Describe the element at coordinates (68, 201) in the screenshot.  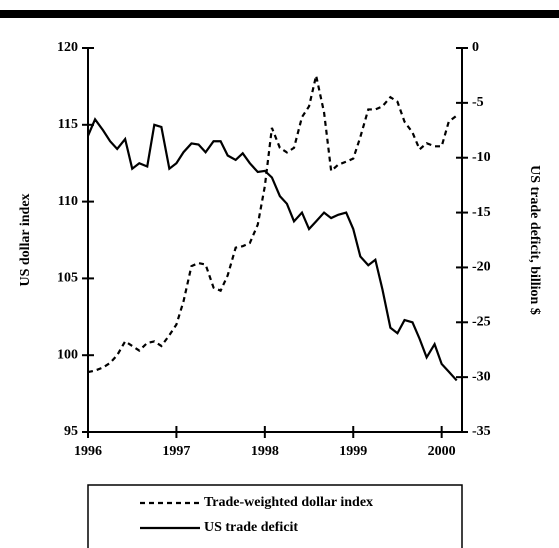
I see `y-tick-label: 110` at that location.